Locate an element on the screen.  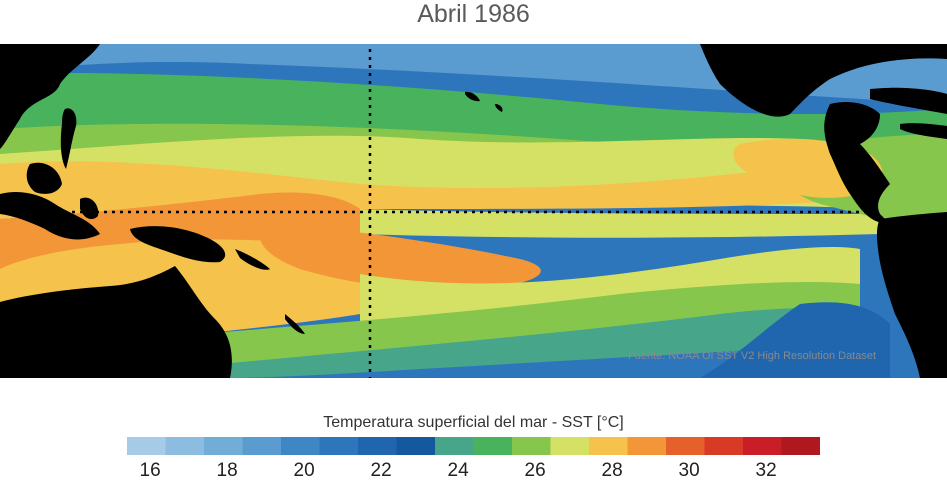
map-title: Abril 1986 is located at coordinates (473, 14).